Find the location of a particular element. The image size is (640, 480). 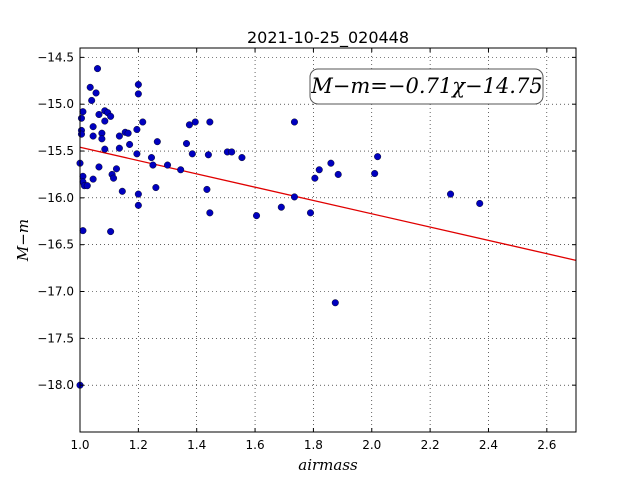

y-tick-label: −17.0 is located at coordinates (55, 292).